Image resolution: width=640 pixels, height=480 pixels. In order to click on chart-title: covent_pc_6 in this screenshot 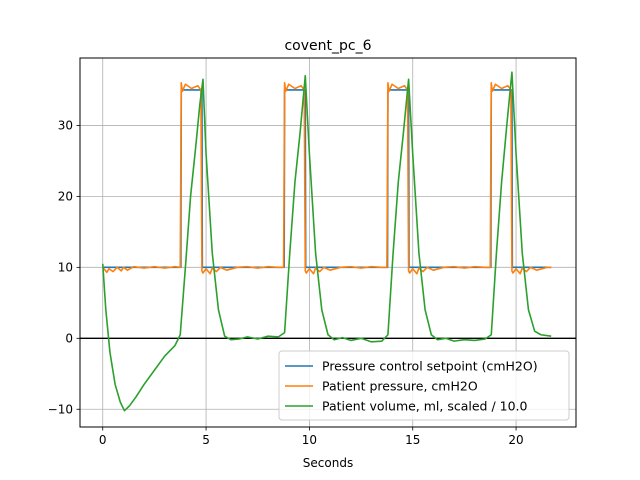, I will do `click(327, 46)`.